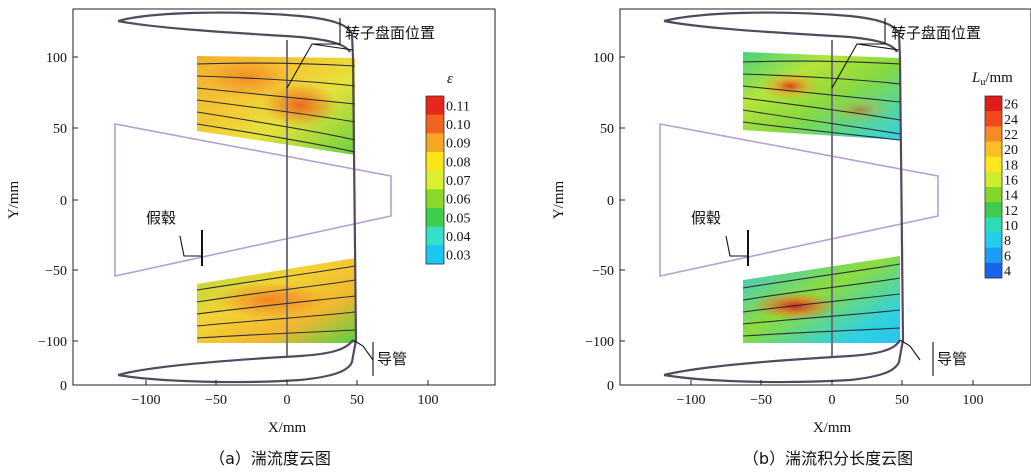 The height and width of the screenshot is (474, 1031). What do you see at coordinates (1007, 271) in the screenshot?
I see `colorbar-tick-label: 4` at bounding box center [1007, 271].